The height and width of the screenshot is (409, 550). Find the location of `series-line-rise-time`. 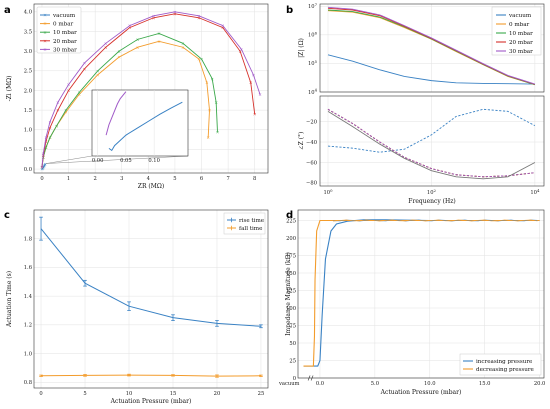

series-line-rise-time is located at coordinates (150, 277).